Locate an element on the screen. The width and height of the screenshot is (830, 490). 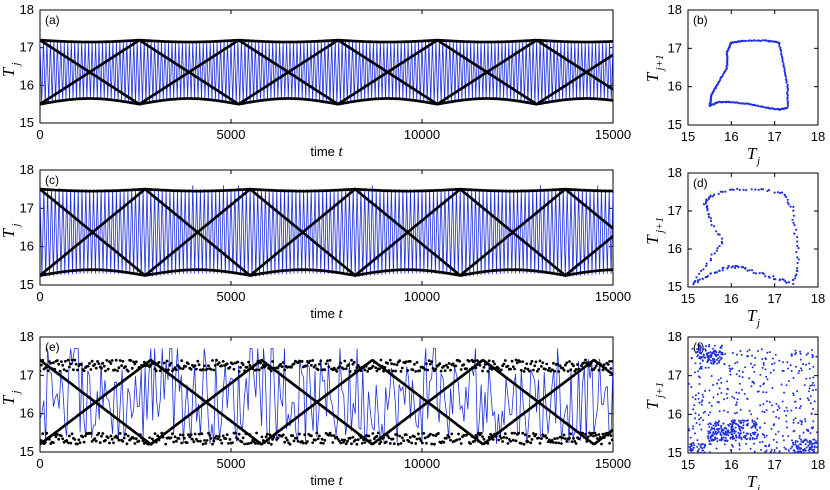
y-axis-label-sub: j is located at coordinates (16, 225).